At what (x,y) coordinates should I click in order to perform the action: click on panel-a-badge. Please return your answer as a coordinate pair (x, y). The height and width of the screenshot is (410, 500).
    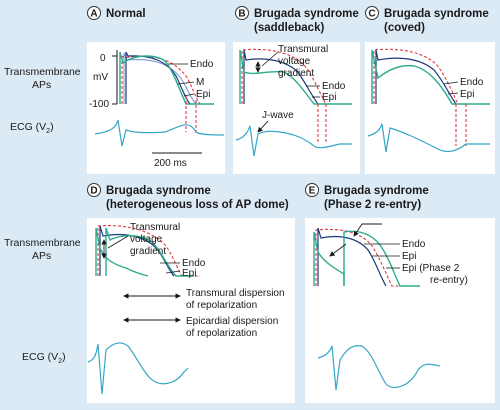
    Looking at the image, I should click on (94, 13).